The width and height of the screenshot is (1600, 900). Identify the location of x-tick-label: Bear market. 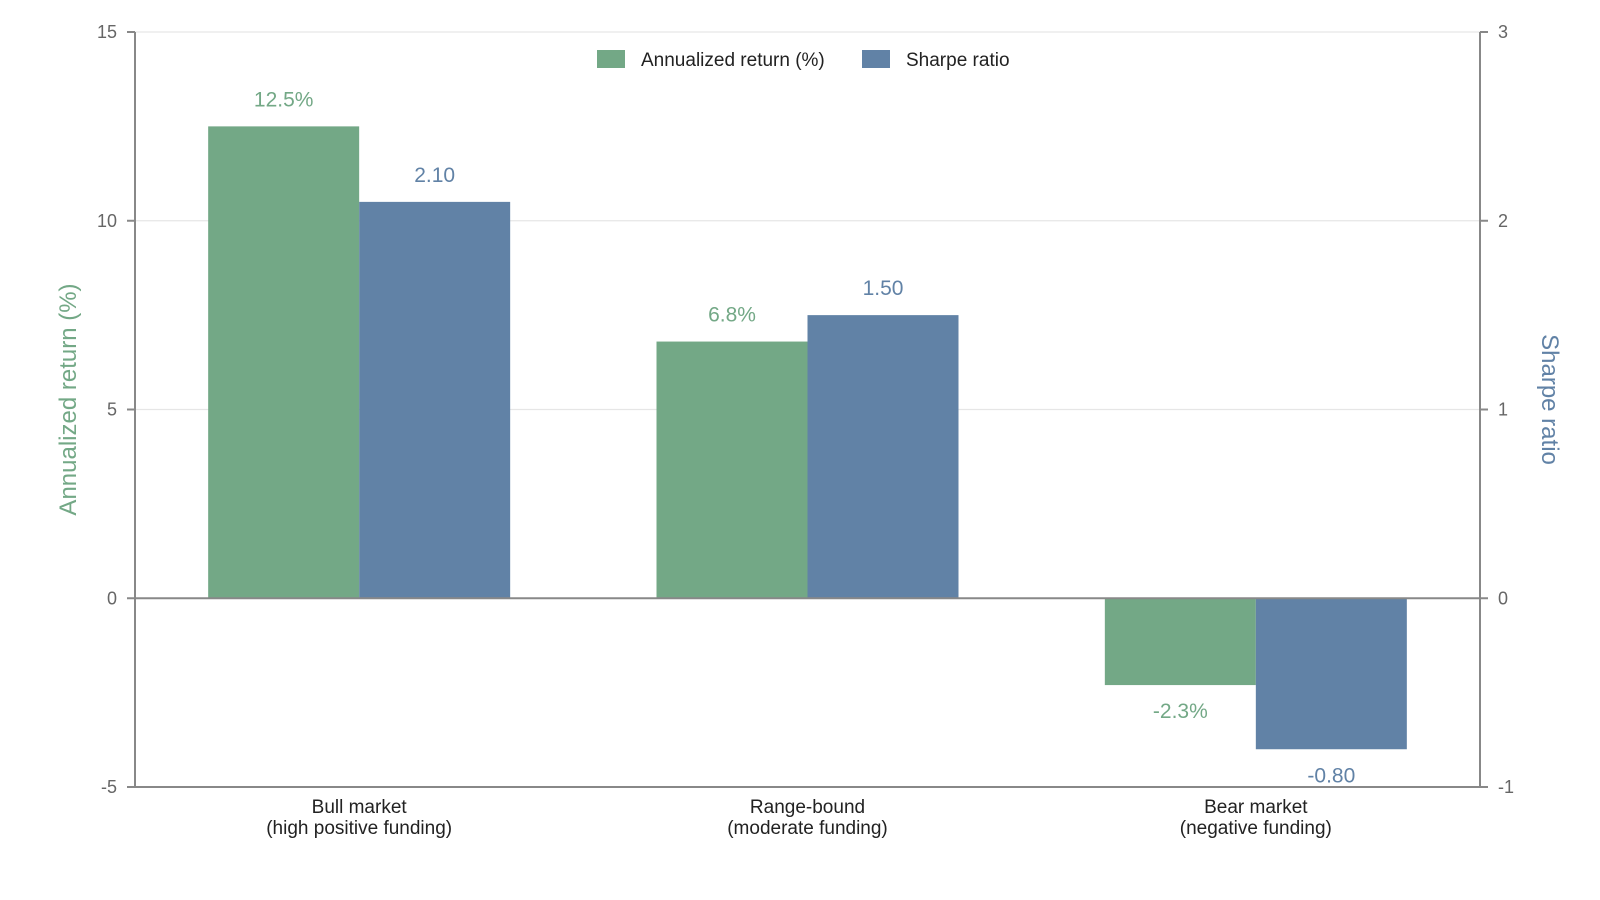
(1256, 807).